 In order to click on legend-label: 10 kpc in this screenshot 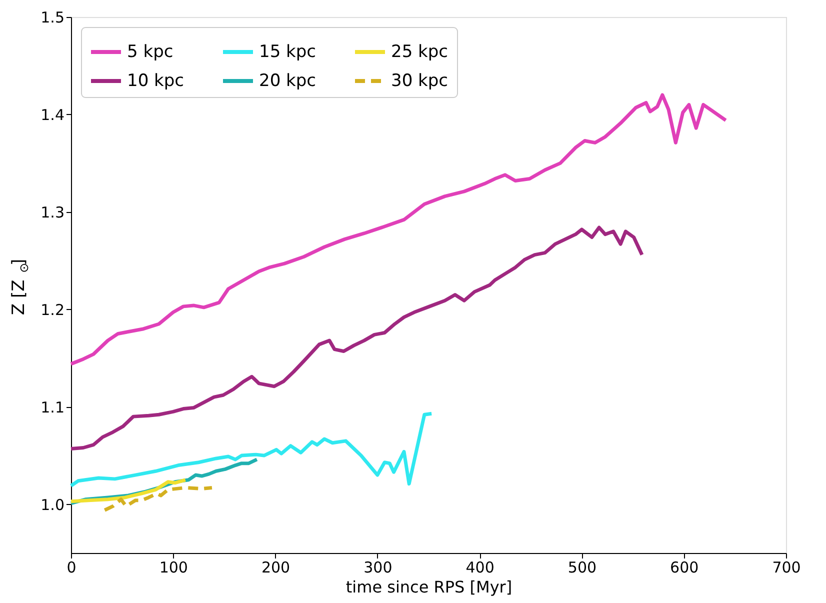, I will do `click(155, 81)`.